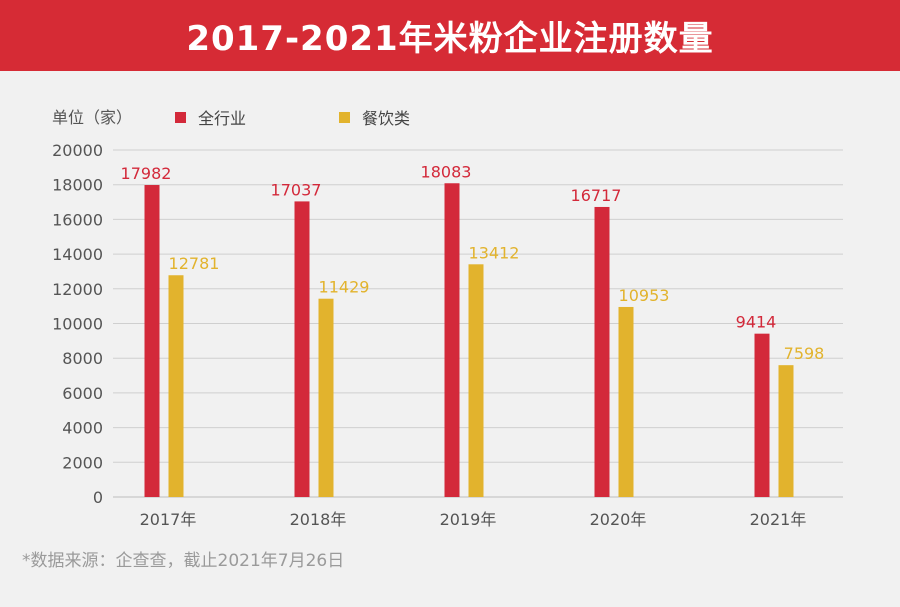  What do you see at coordinates (183, 561) in the screenshot?
I see `data-source-note: *数据来源：企查查，截止2021年7月26日` at bounding box center [183, 561].